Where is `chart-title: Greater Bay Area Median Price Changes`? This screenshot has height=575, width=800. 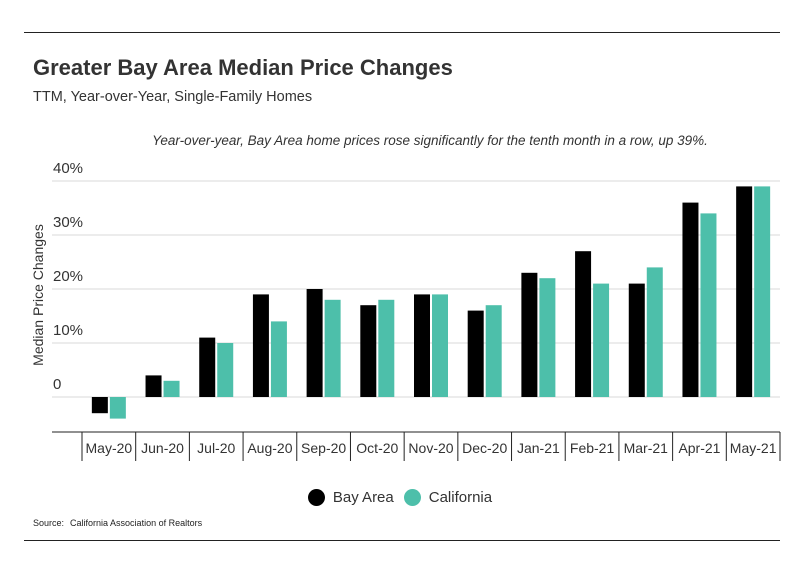 chart-title: Greater Bay Area Median Price Changes is located at coordinates (243, 67).